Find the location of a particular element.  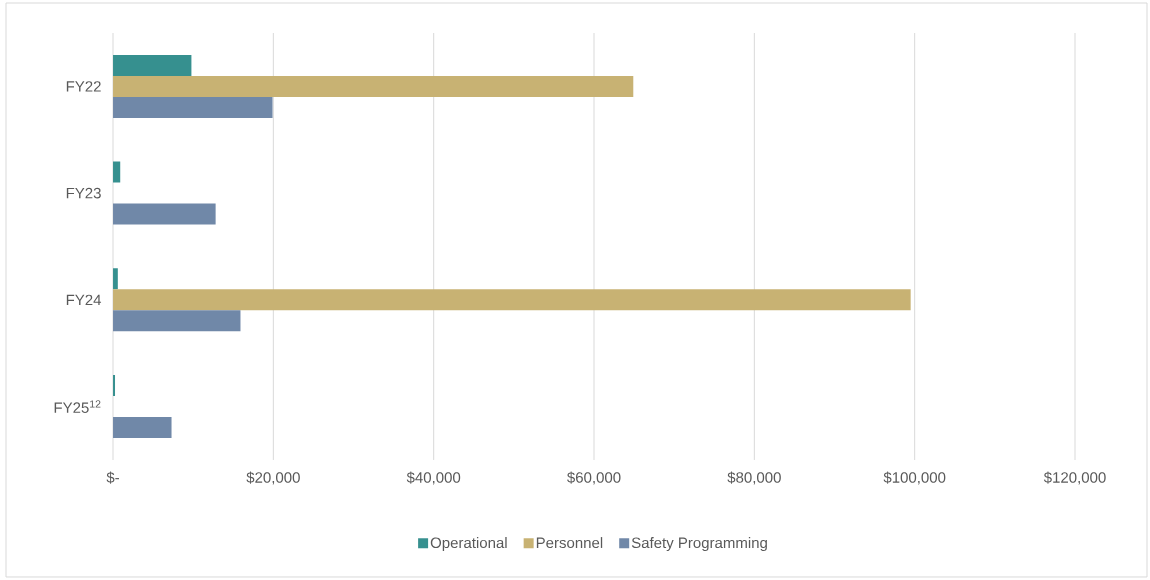

y-tick-label: FY24 is located at coordinates (84, 300).